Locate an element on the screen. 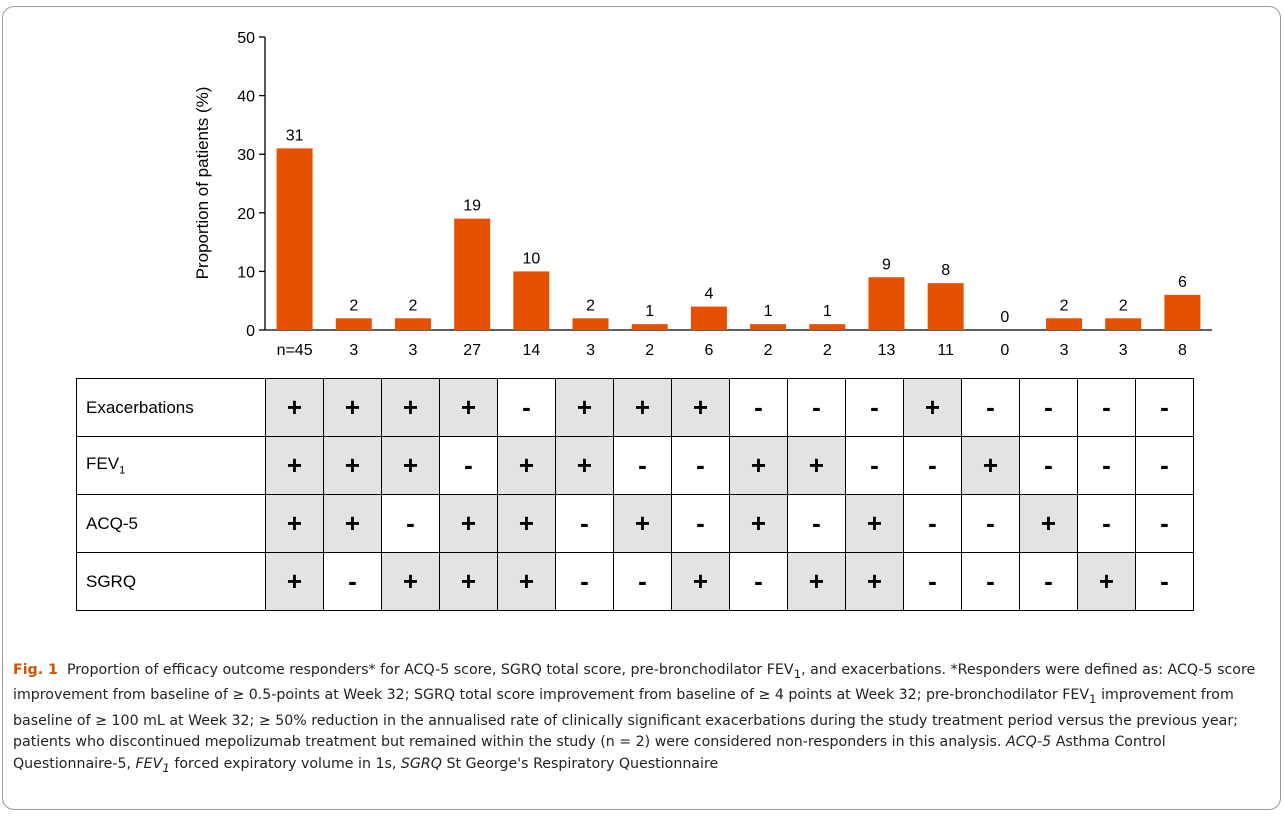  table-row: ACQ-5 + + - + + - + - + - + - - + - - is located at coordinates (635, 523).